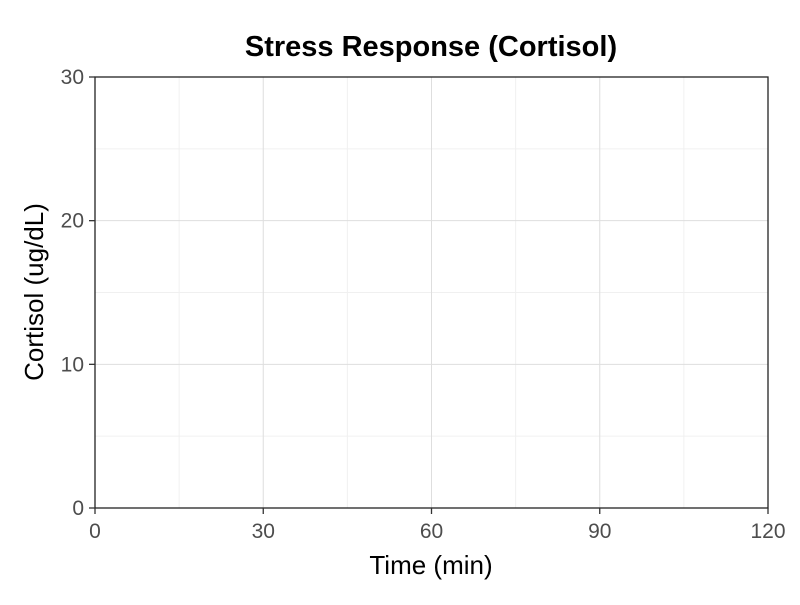 The image size is (800, 605). What do you see at coordinates (34, 292) in the screenshot?
I see `y-axis-label: Cortisol (ug/dL)` at bounding box center [34, 292].